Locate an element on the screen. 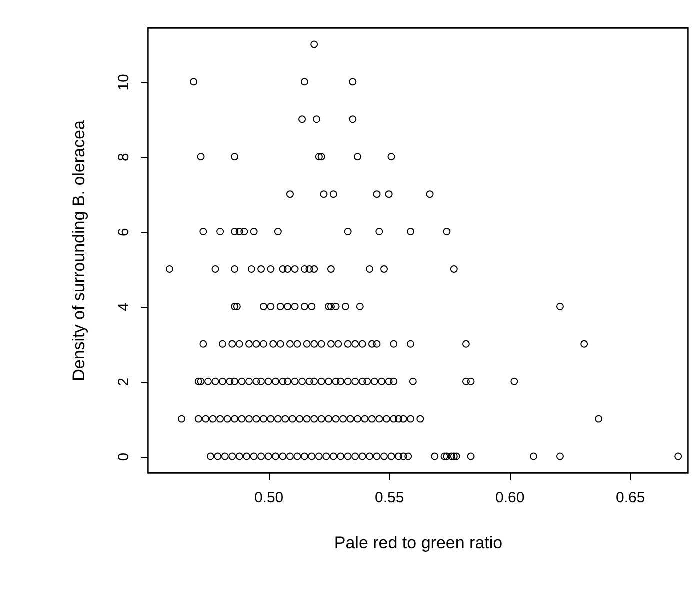  x-tick-label: 0.50 is located at coordinates (269, 498).